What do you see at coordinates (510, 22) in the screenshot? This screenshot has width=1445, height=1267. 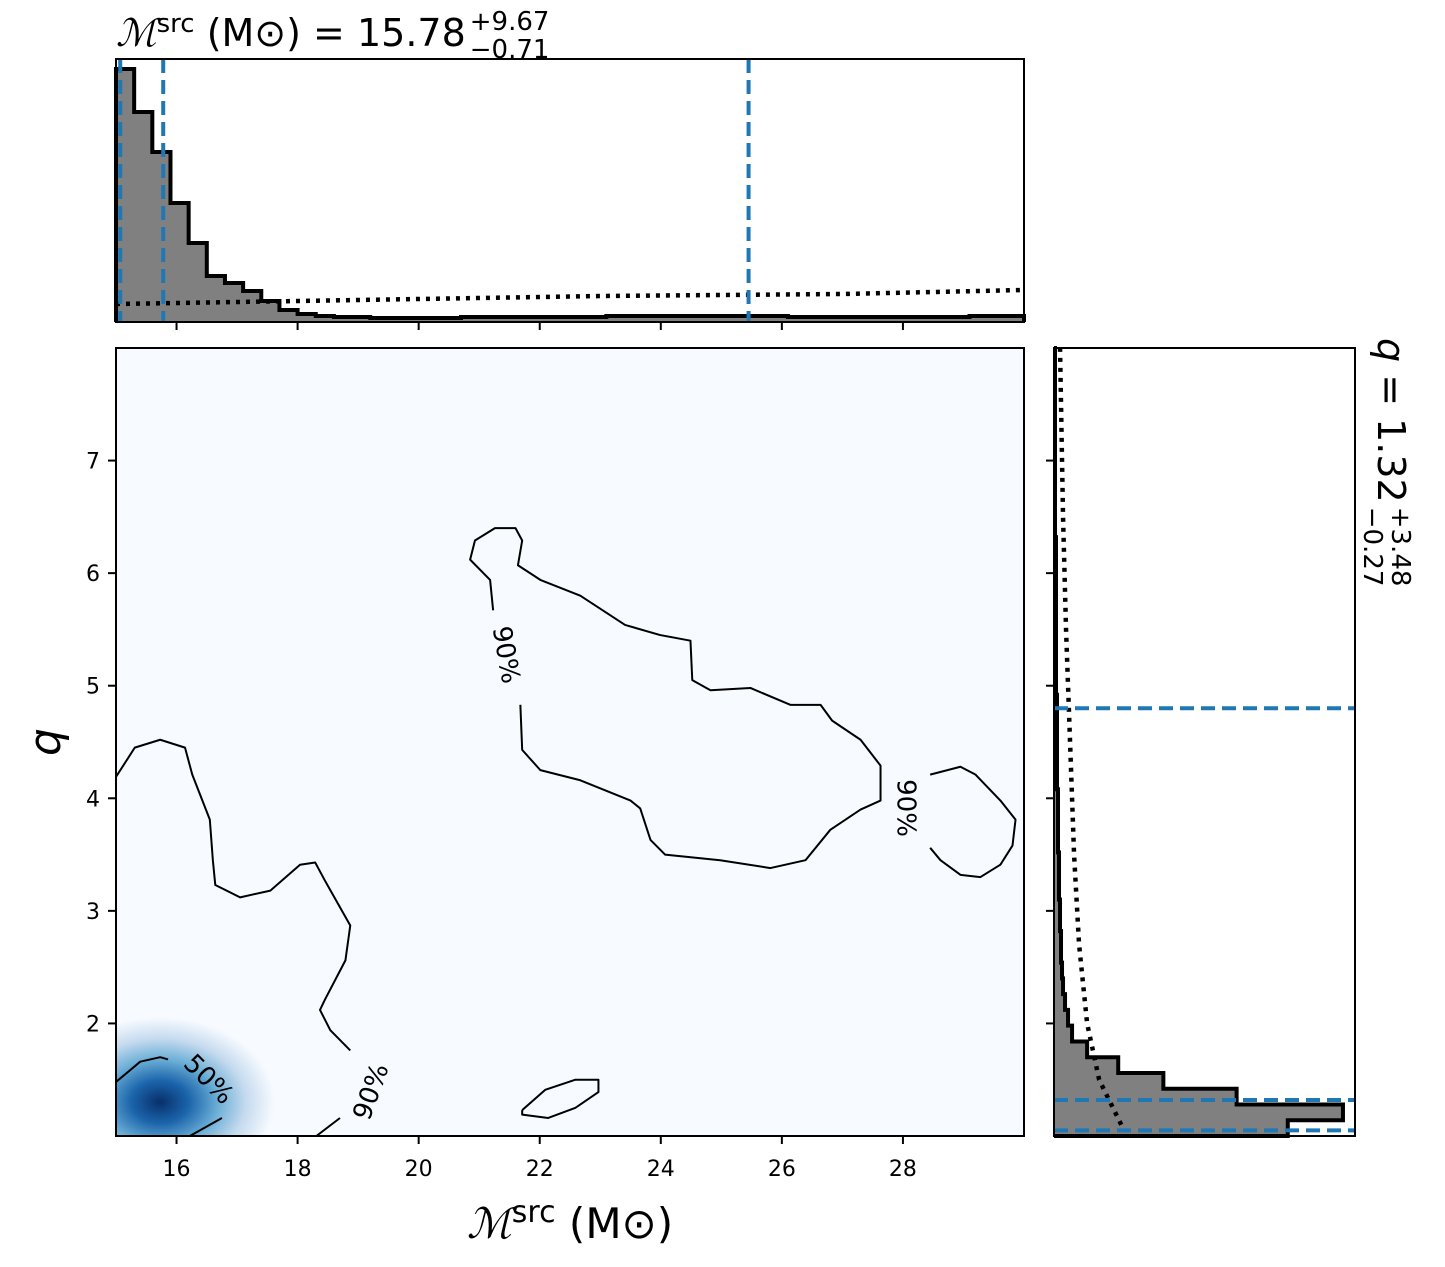 I see `title-plus: +9.67` at bounding box center [510, 22].